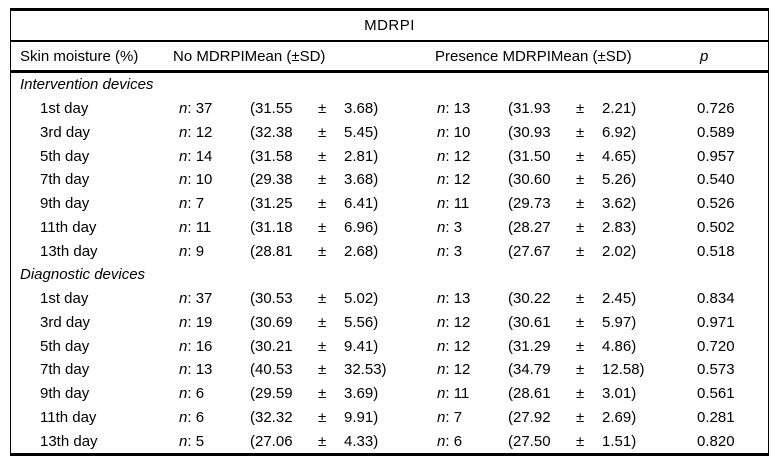 The width and height of the screenshot is (779, 465). What do you see at coordinates (619, 346) in the screenshot?
I see `sd-presence-mdrpi: 4.86)` at bounding box center [619, 346].